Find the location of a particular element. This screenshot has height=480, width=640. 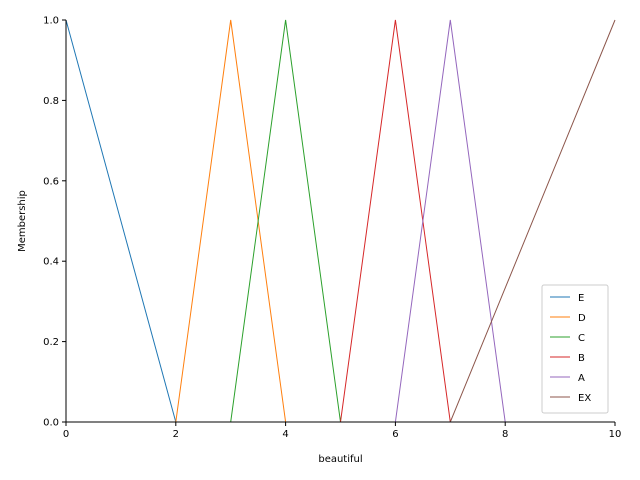

y-tick-label: 1.0 is located at coordinates (51, 21).